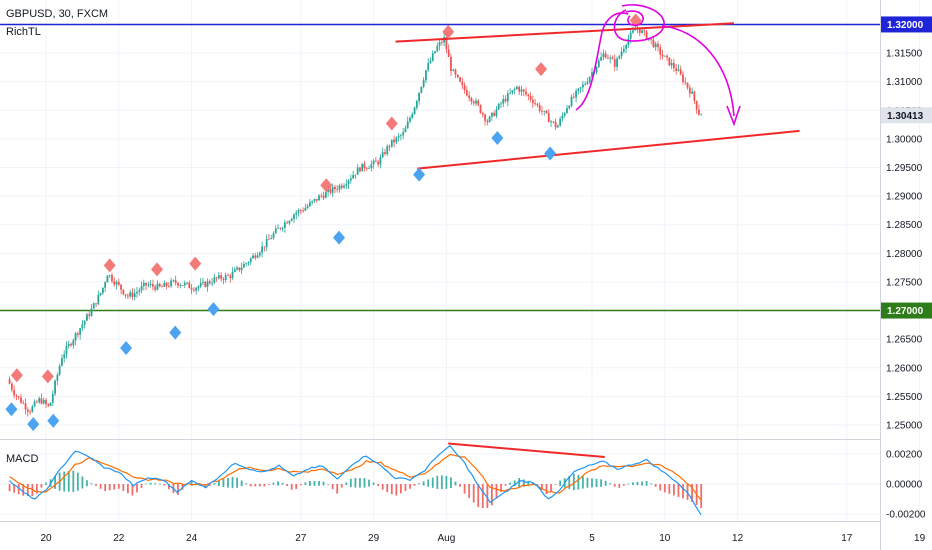  Describe the element at coordinates (658, 65) in the screenshot. I see `hand-drawn-projection` at that location.